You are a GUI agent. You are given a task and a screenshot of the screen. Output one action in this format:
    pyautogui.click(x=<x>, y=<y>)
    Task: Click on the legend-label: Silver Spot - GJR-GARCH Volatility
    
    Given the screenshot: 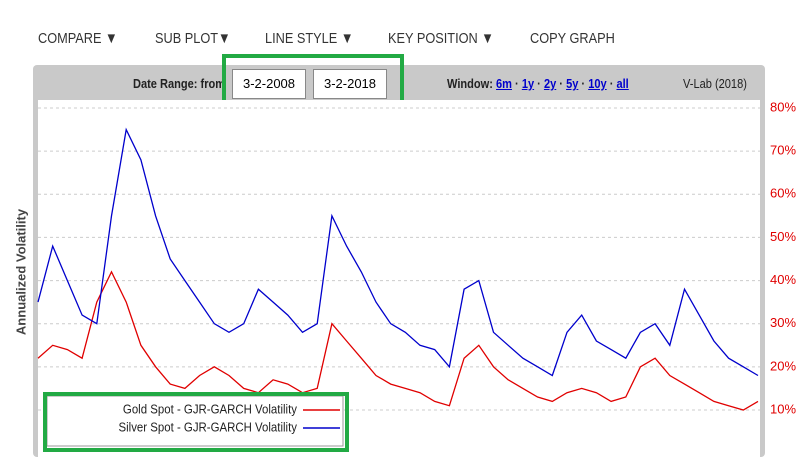 What is the action you would take?
    pyautogui.click(x=208, y=427)
    